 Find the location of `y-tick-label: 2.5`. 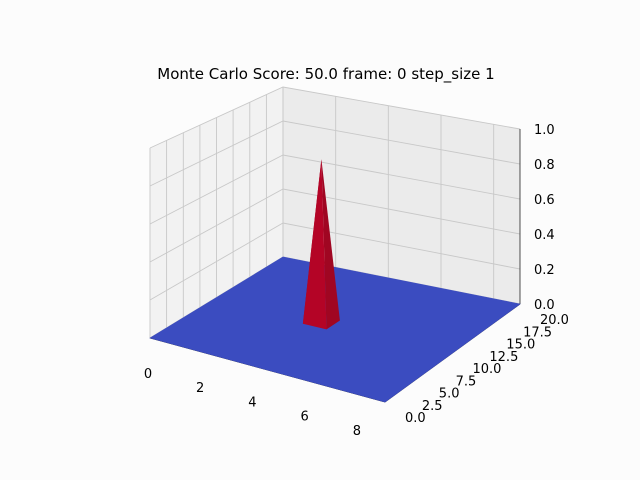

y-tick-label: 2.5 is located at coordinates (432, 406).